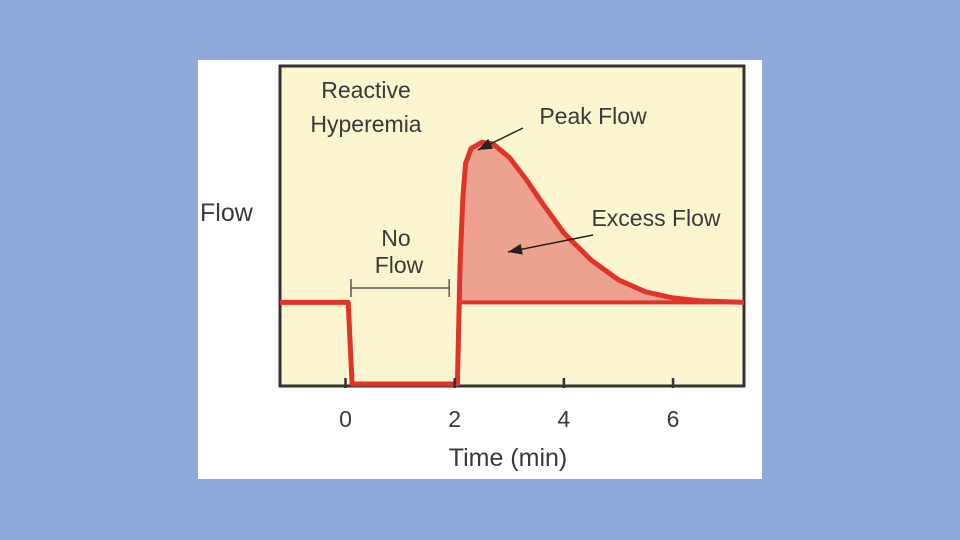  Describe the element at coordinates (227, 213) in the screenshot. I see `y-axis-label: Flow` at that location.